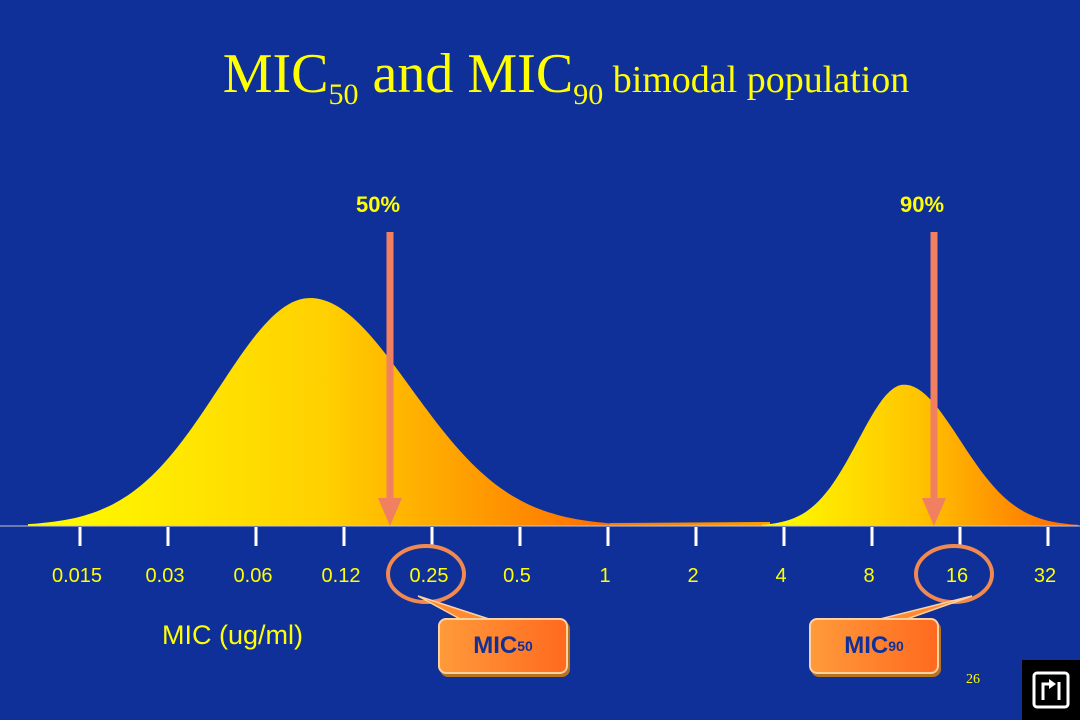 This screenshot has width=1080, height=720. I want to click on mic90-callout-main: MIC, so click(866, 645).